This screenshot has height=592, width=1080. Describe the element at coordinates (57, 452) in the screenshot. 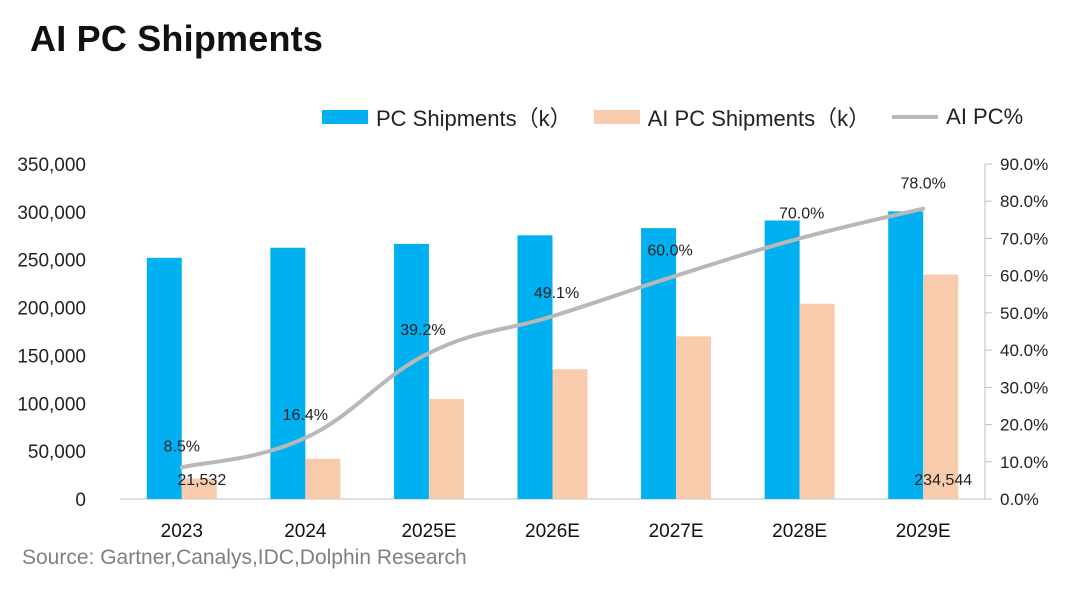

I see `left-axis-tick-label: 50,000` at that location.